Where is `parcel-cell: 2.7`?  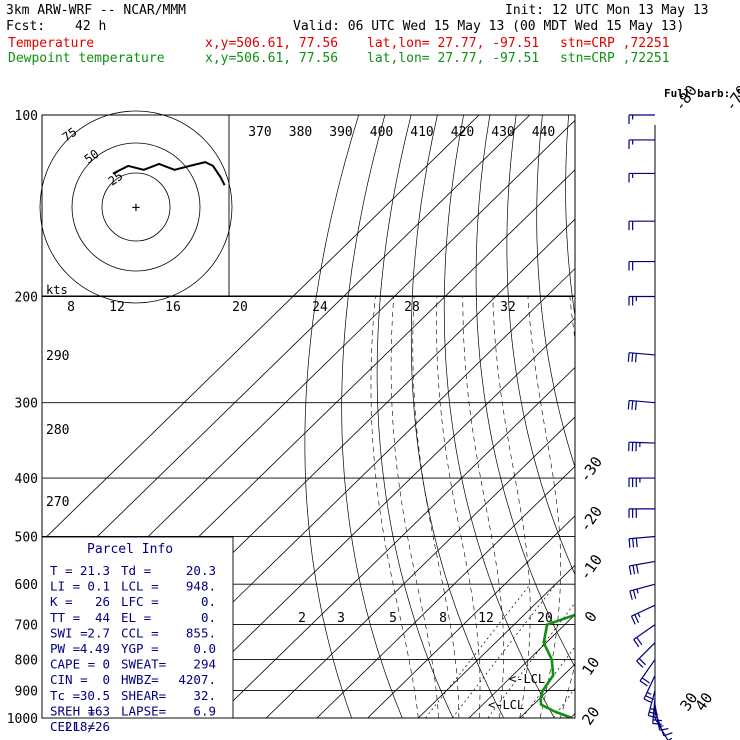
parcel-cell: 2.7 is located at coordinates (98, 632).